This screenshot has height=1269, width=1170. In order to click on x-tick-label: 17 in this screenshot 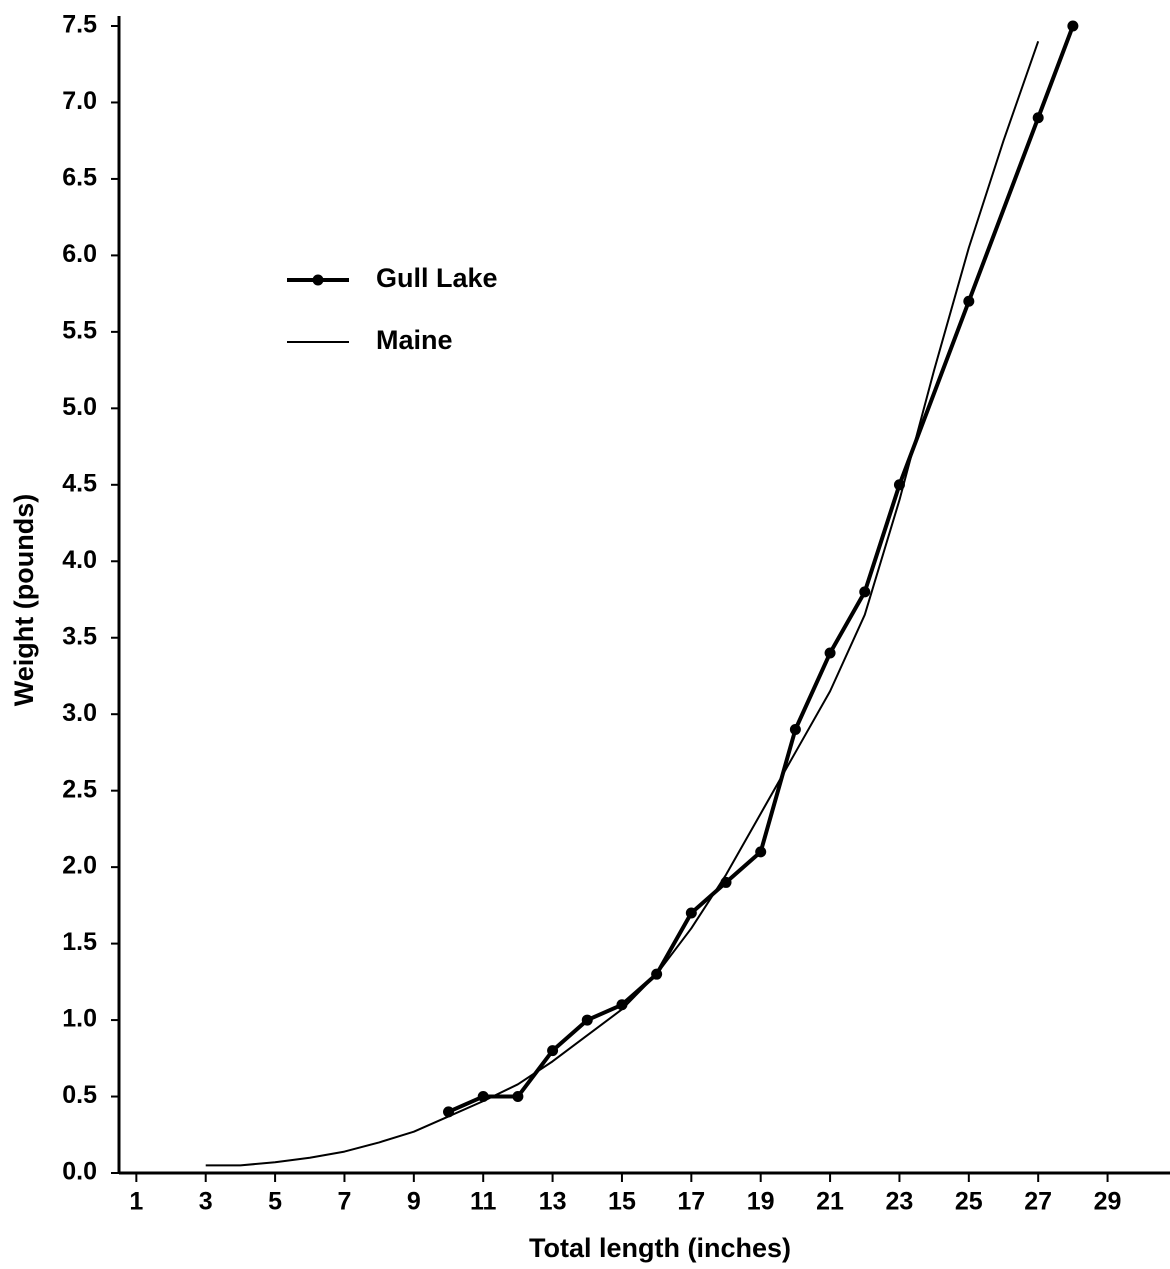, I will do `click(691, 1202)`.